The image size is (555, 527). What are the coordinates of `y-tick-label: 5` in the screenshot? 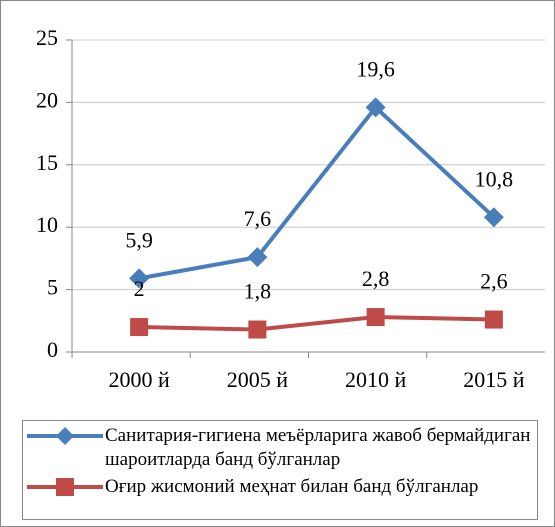 It's located at (52, 287).